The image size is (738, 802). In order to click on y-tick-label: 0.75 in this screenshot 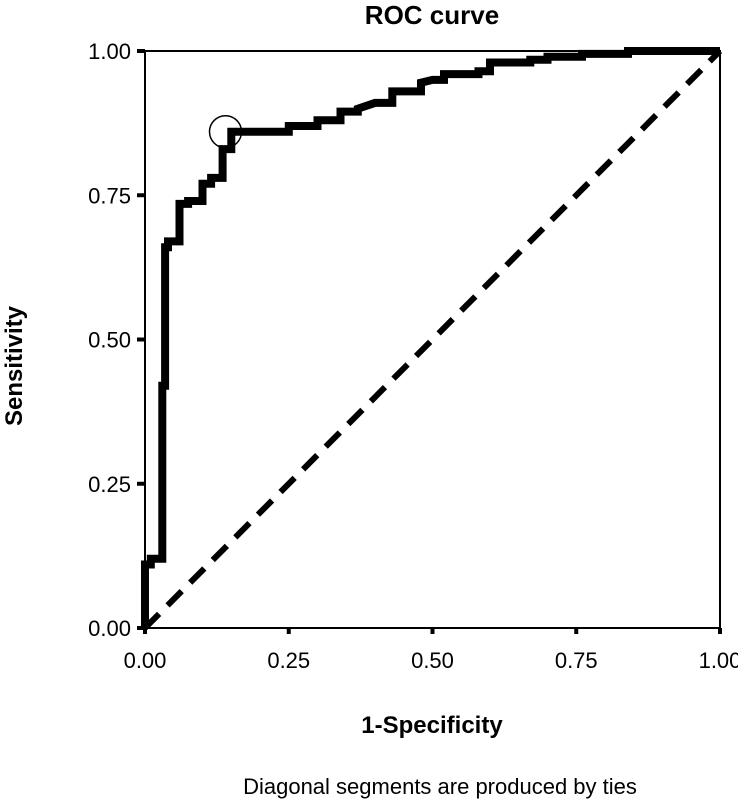, I will do `click(109, 195)`.